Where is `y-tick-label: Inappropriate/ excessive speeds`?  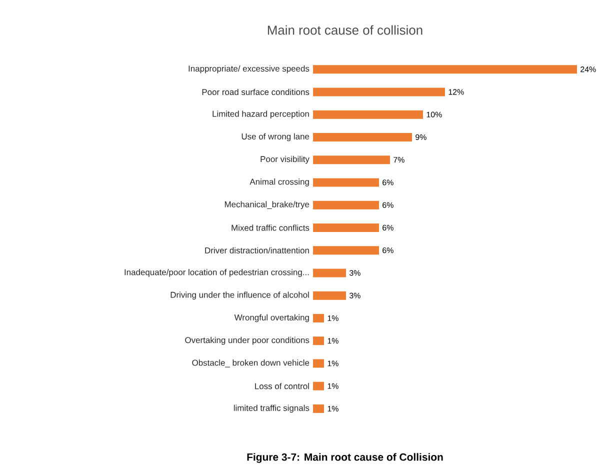
y-tick-label: Inappropriate/ excessive speeds is located at coordinates (249, 69).